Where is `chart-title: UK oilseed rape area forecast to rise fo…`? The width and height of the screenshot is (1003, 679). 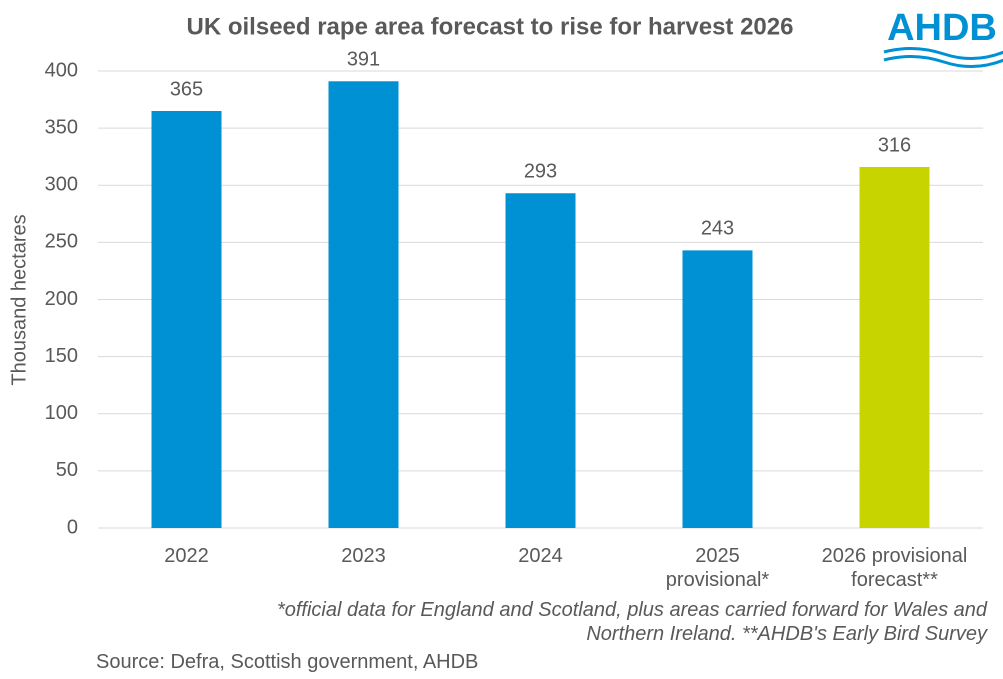 chart-title: UK oilseed rape area forecast to rise fo… is located at coordinates (490, 26).